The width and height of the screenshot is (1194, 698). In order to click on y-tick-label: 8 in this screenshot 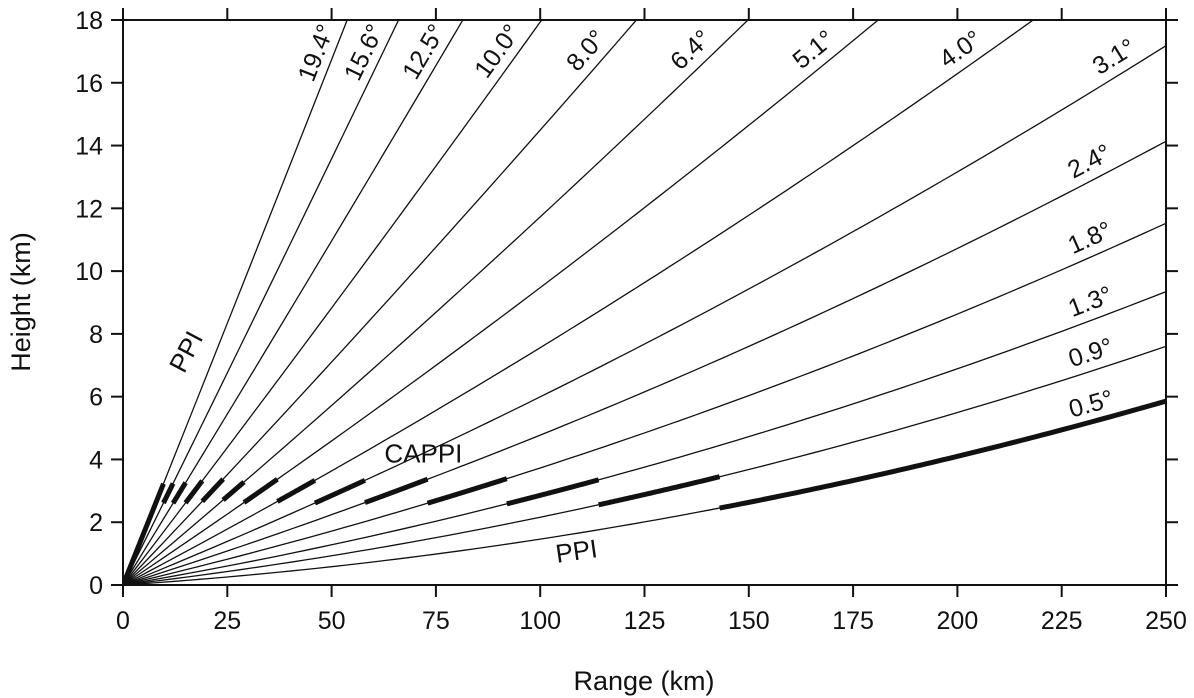, I will do `click(96, 335)`.